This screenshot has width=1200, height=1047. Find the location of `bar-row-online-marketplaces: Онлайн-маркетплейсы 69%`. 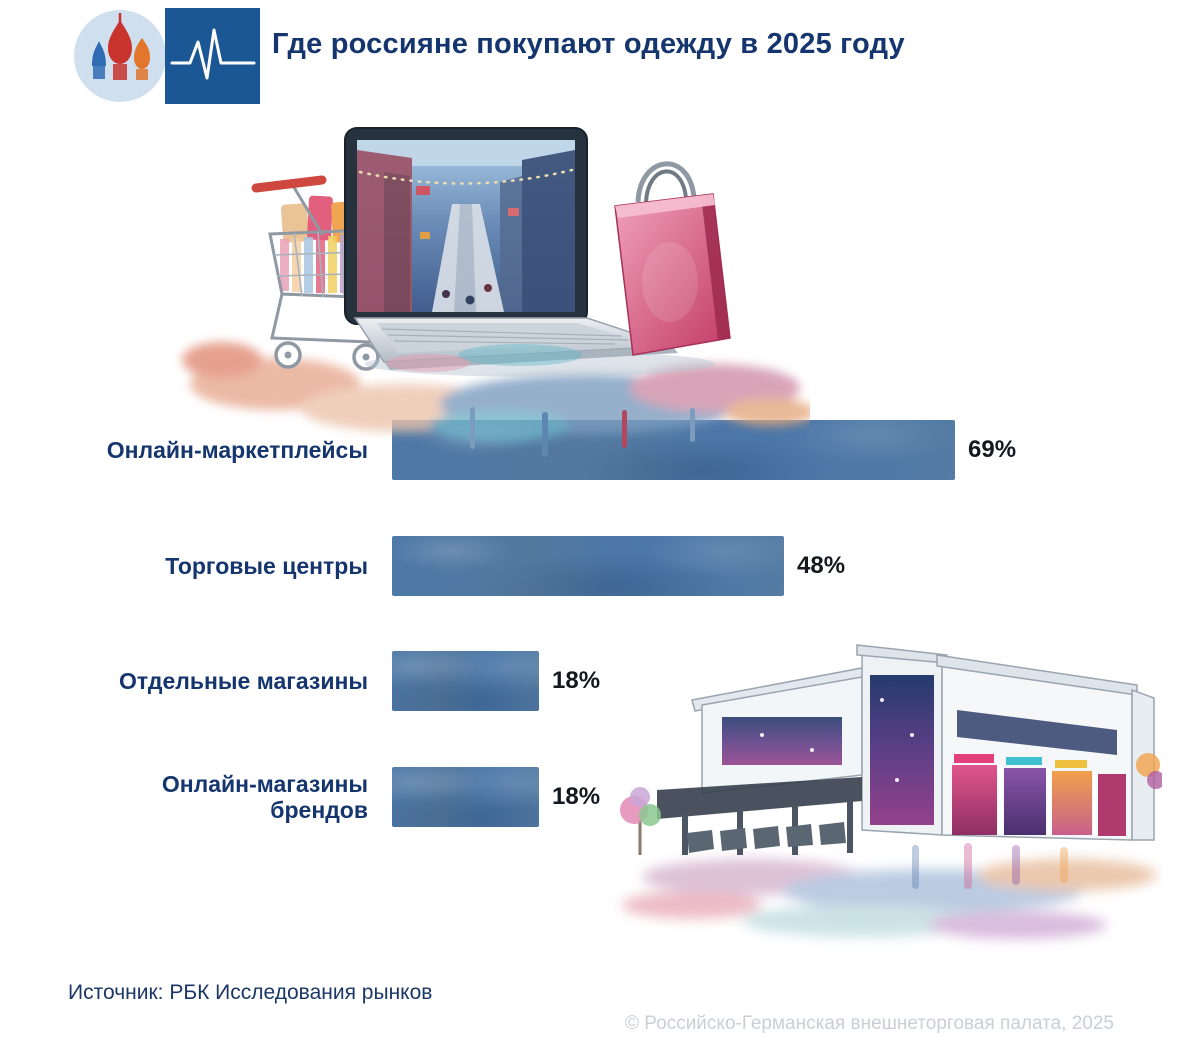

bar-row-online-marketplaces: Онлайн-маркетплейсы 69% is located at coordinates (538, 450).